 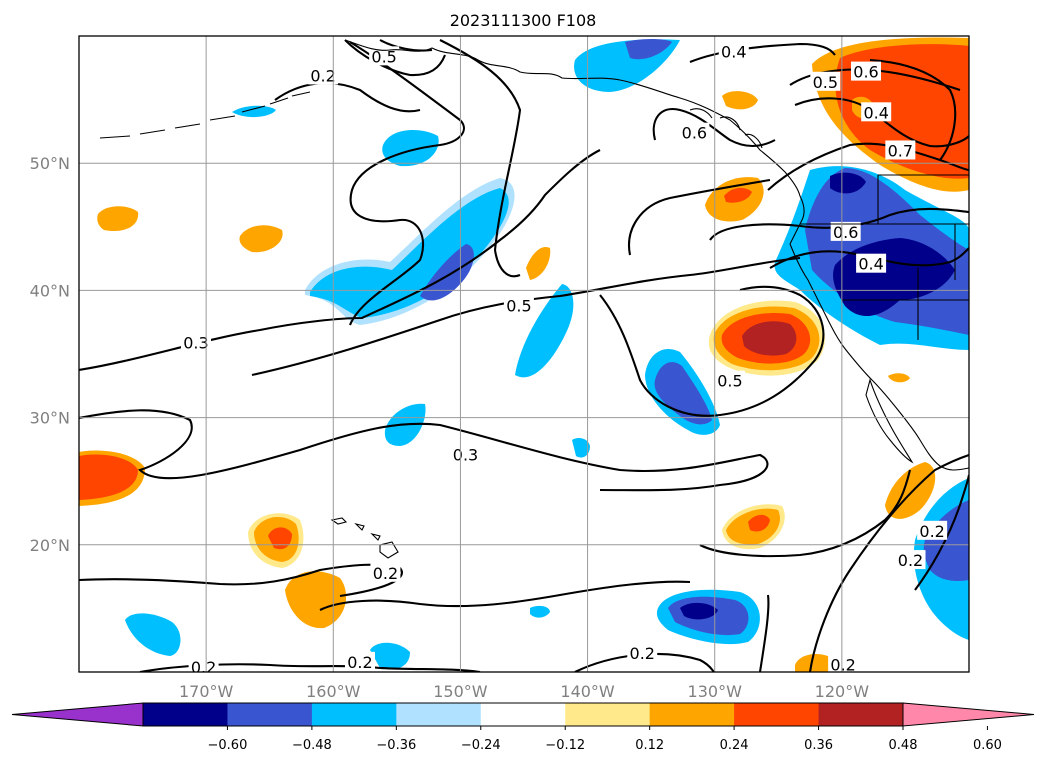 What do you see at coordinates (77, 714) in the screenshot?
I see `colorbar-extend-low` at bounding box center [77, 714].